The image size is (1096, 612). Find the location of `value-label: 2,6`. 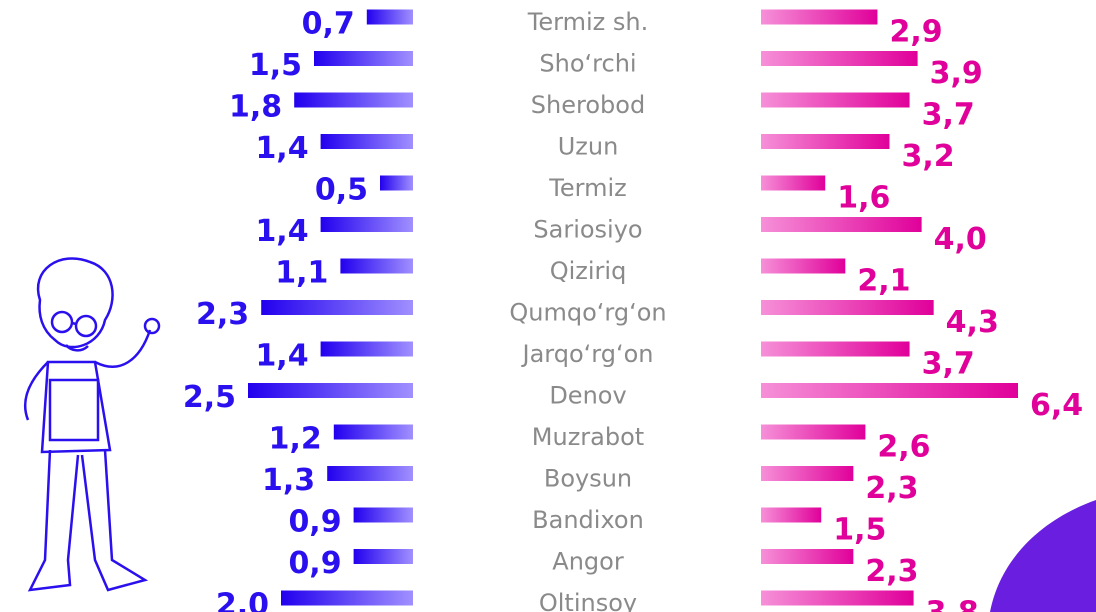

value-label: 2,6 is located at coordinates (903, 447).